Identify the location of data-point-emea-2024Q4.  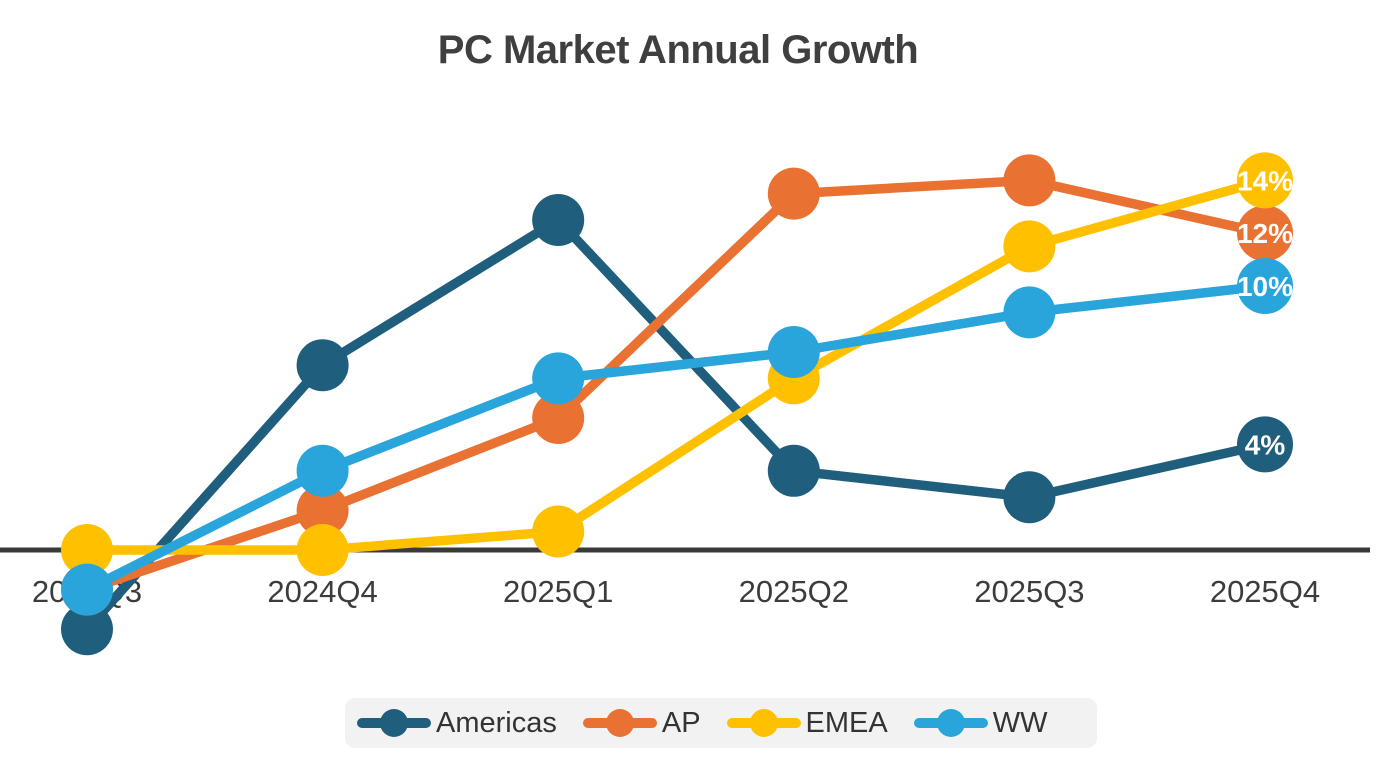
(322, 550).